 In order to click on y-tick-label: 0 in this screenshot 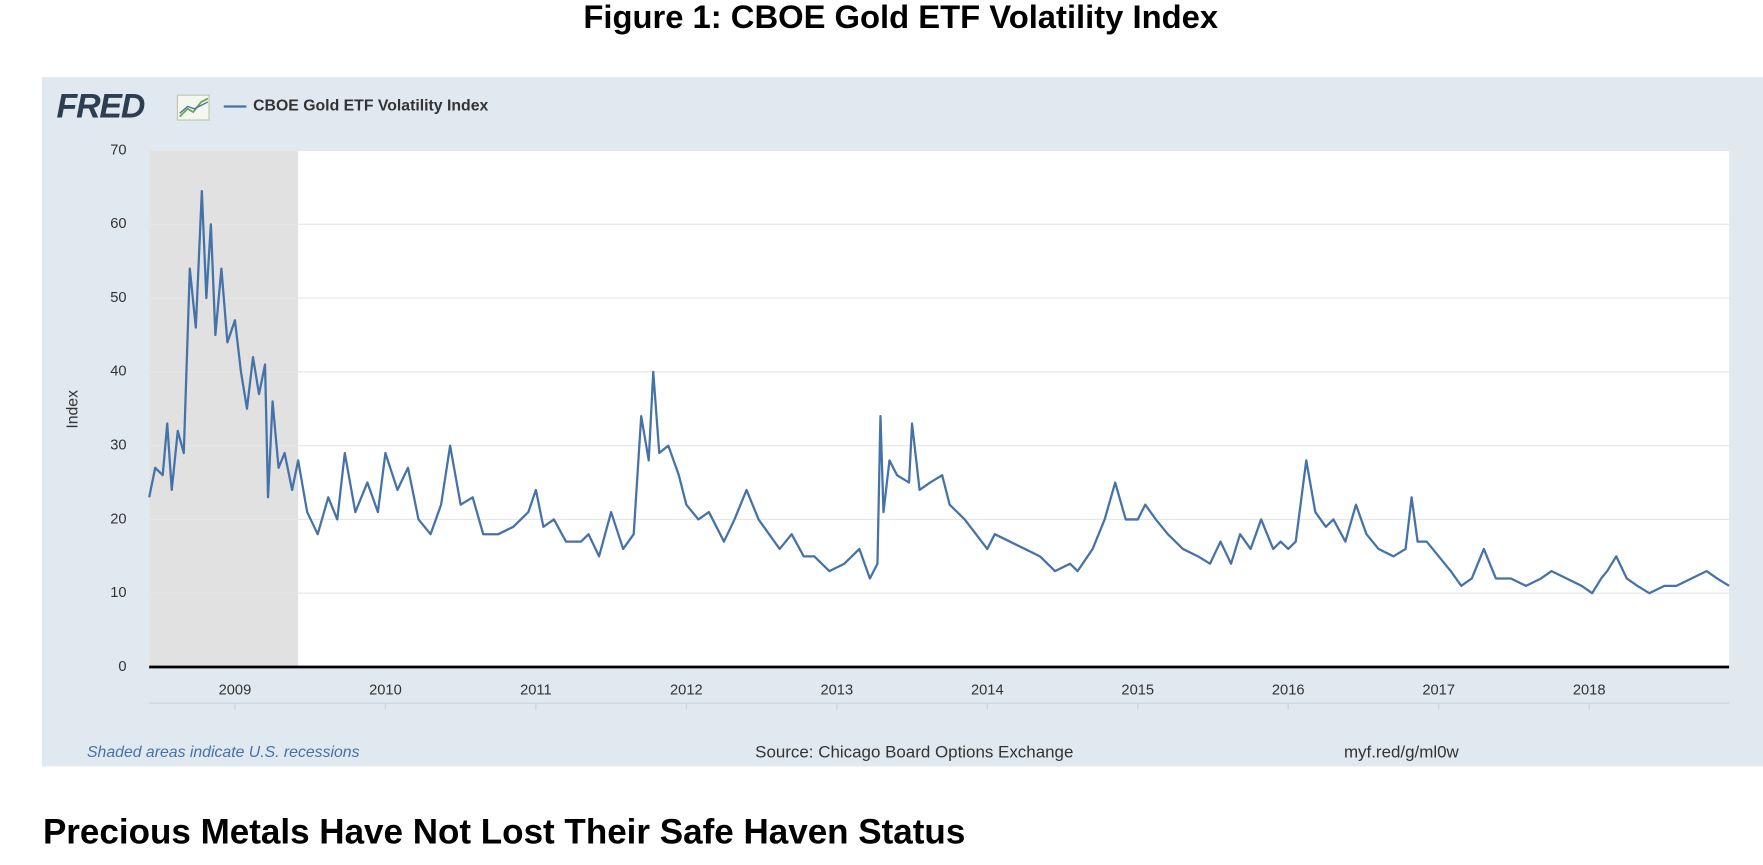, I will do `click(122, 667)`.